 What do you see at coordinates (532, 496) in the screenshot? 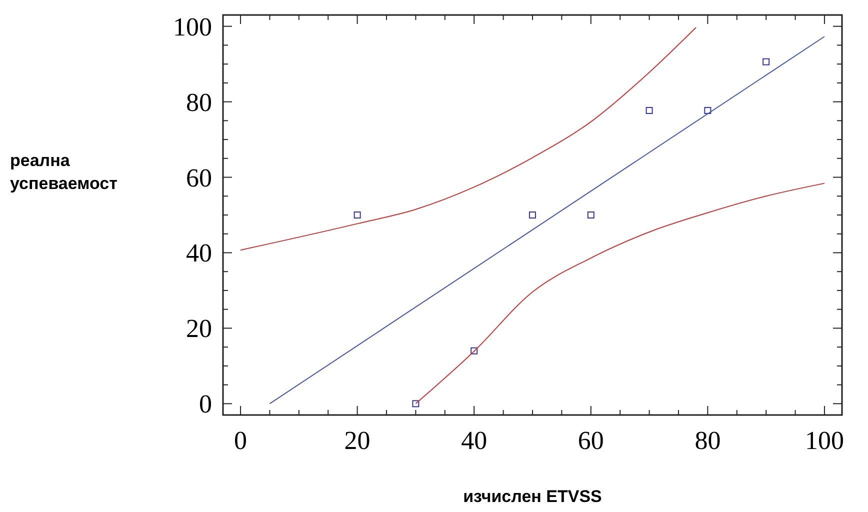
I see `x-axis-title: изчислен ETVSS` at bounding box center [532, 496].